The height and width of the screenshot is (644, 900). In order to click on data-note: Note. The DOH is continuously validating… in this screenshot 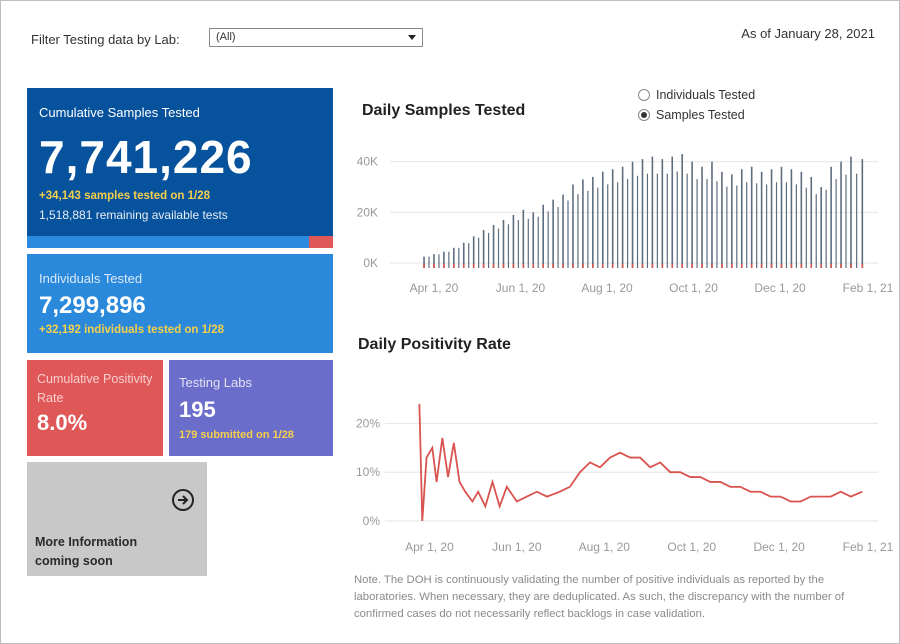, I will do `click(599, 597)`.